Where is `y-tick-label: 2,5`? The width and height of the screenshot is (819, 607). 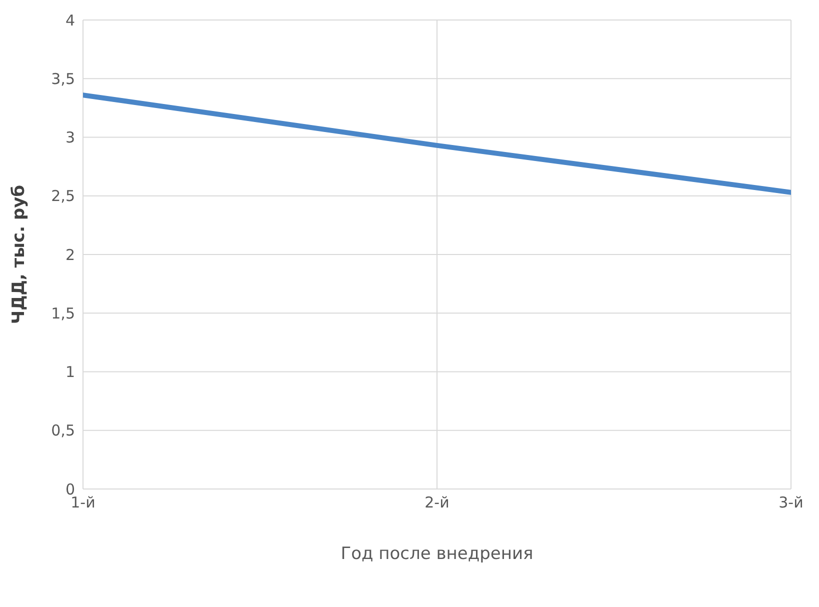
y-tick-label: 2,5 is located at coordinates (63, 196).